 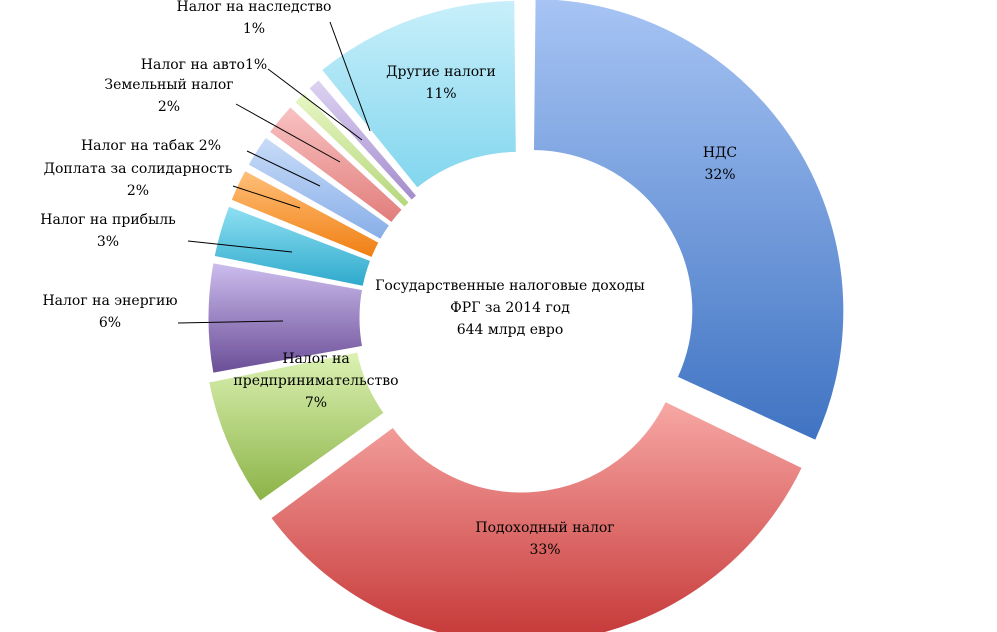 I want to click on slice-label-line: 7%, so click(x=316, y=403).